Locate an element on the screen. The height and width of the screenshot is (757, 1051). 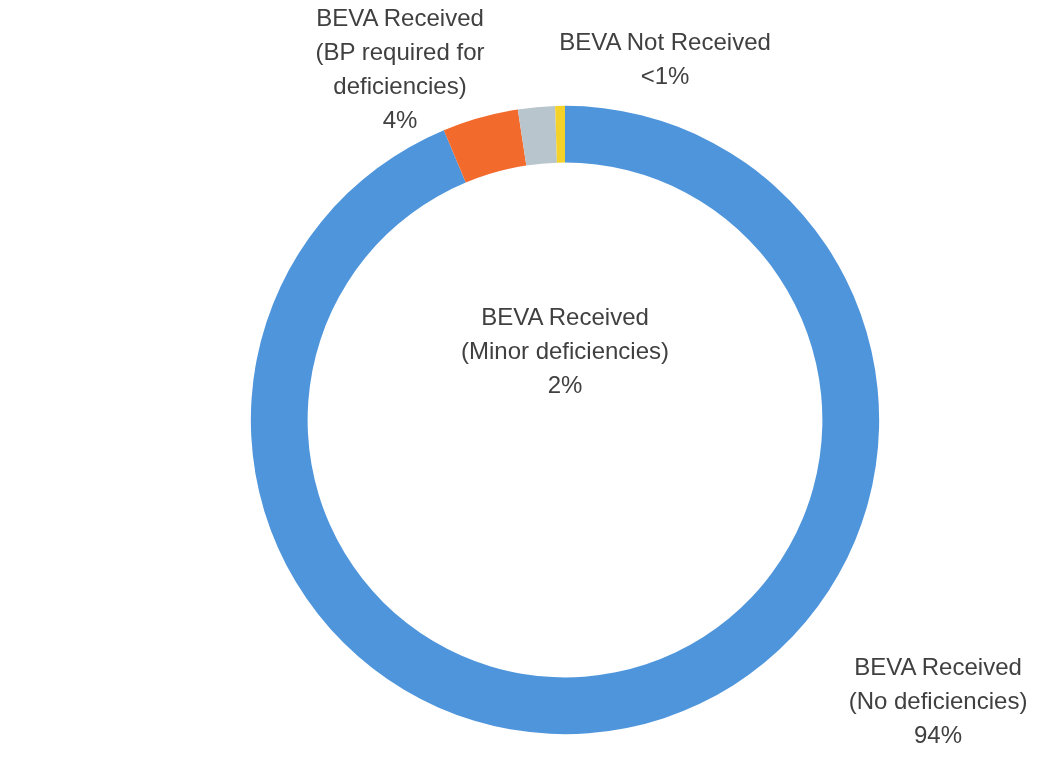
slice-label: BEVA Not Received is located at coordinates (665, 41).